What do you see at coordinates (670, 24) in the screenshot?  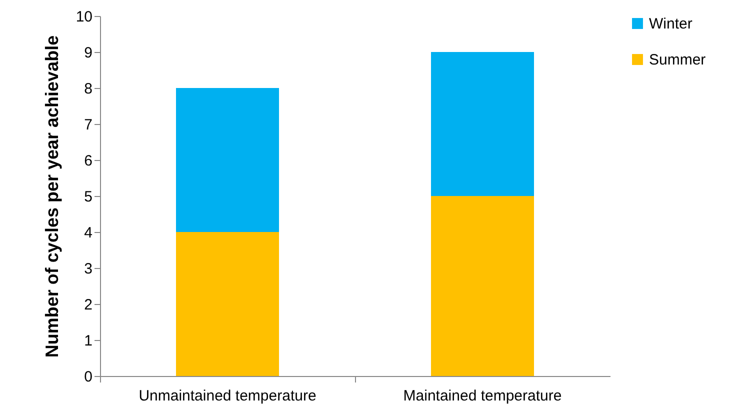 I see `legend-label: Winter` at bounding box center [670, 24].